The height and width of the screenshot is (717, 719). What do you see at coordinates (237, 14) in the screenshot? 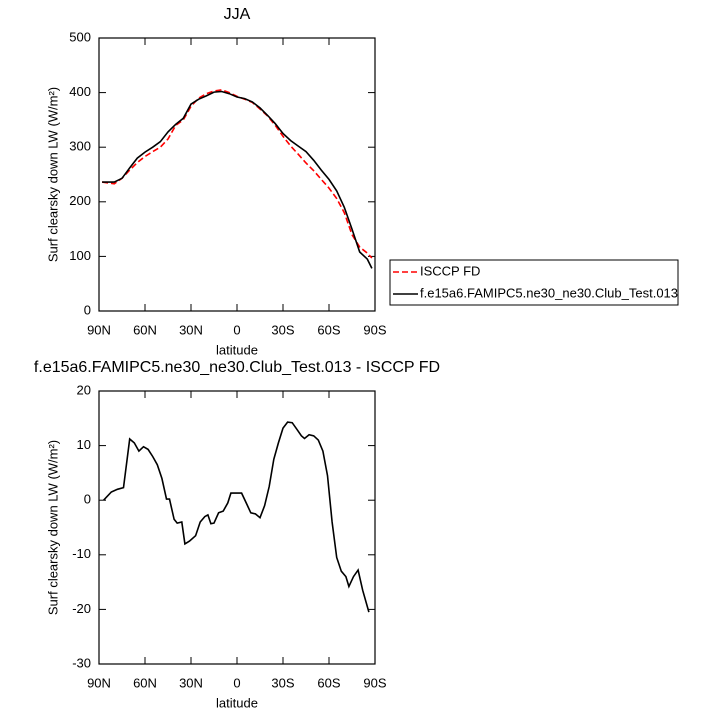
I see `chart-title: JJA` at bounding box center [237, 14].